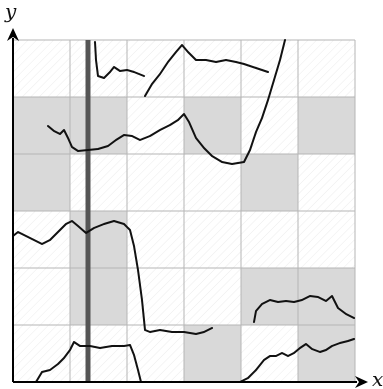 The height and width of the screenshot is (389, 383). Describe the element at coordinates (377, 378) in the screenshot. I see `x-axis-label: x` at that location.